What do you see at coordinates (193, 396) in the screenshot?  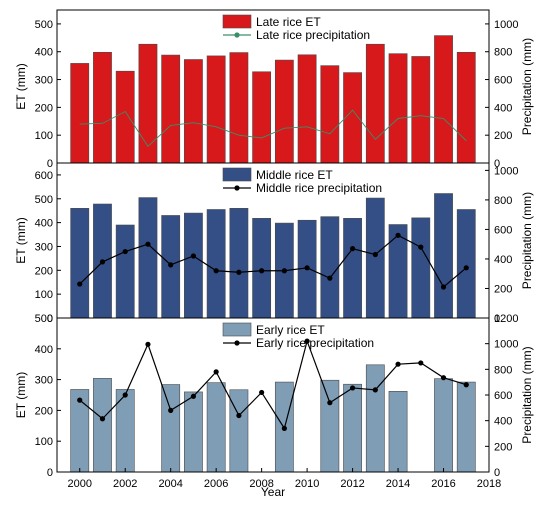 I see `precip-point-early-2005` at bounding box center [193, 396].